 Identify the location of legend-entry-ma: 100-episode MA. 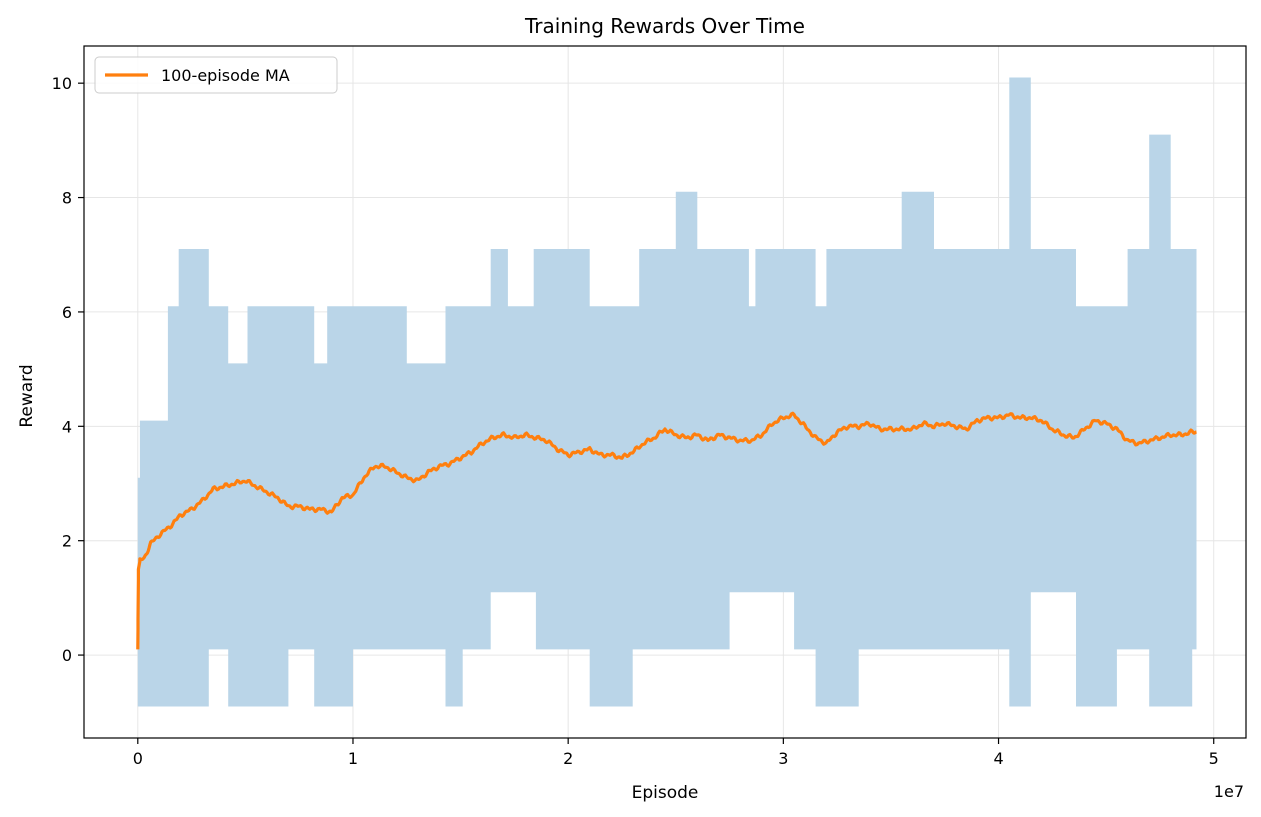
(225, 75).